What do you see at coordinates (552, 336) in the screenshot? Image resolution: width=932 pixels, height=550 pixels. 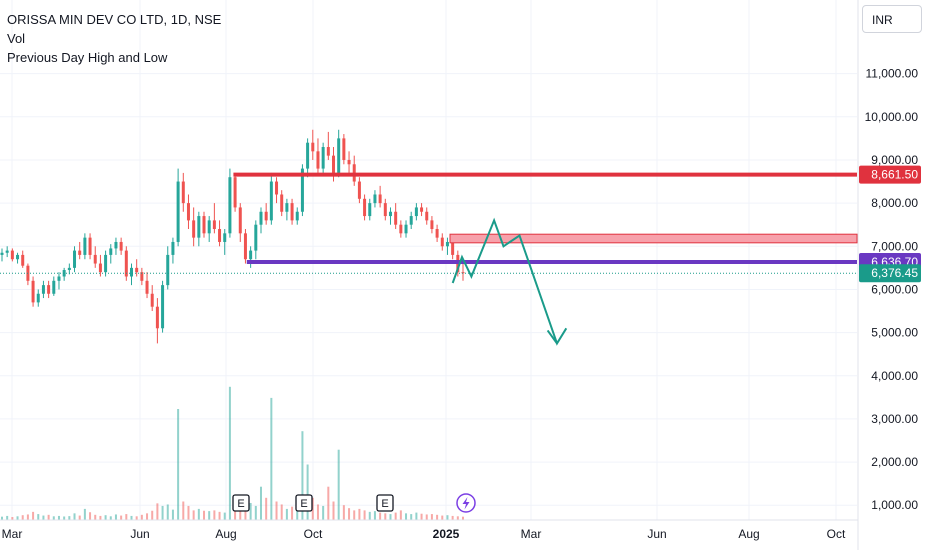 I see `projection-arrowhead` at bounding box center [552, 336].